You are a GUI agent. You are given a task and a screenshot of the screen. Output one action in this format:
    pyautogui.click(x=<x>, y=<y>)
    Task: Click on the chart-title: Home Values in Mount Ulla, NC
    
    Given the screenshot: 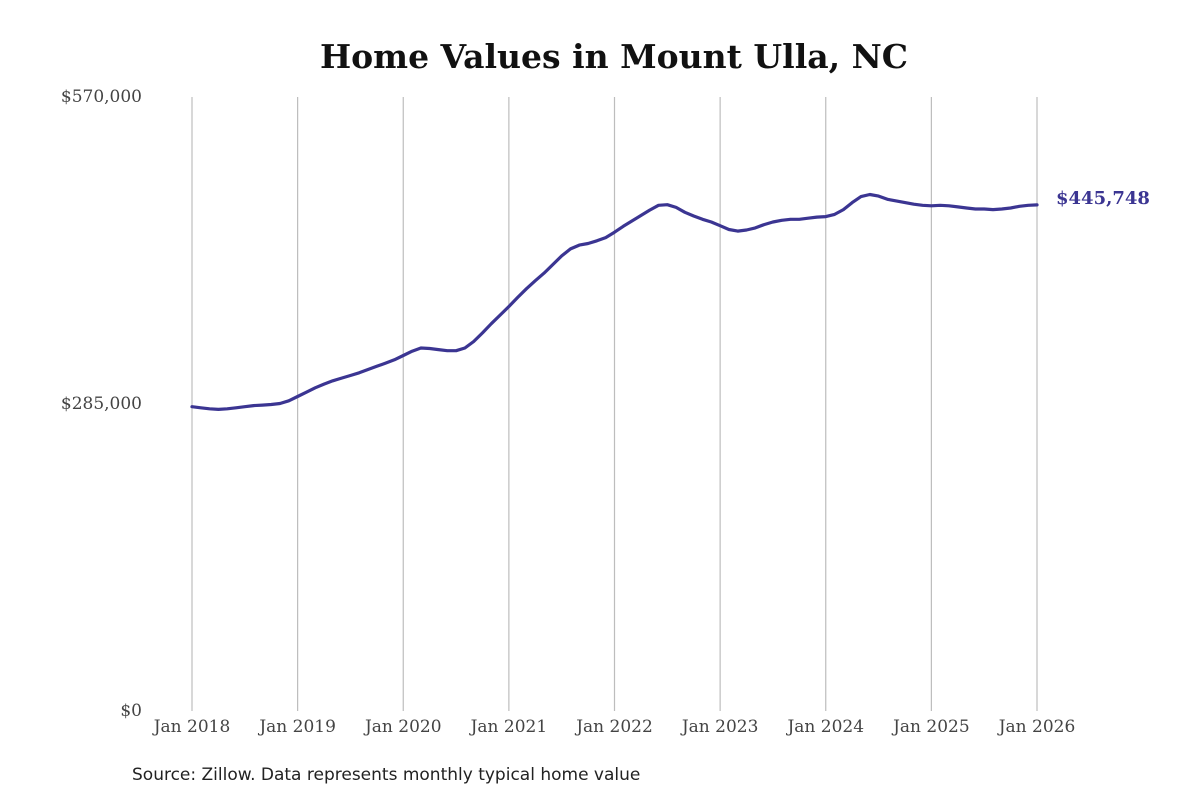 What is the action you would take?
    pyautogui.click(x=614, y=56)
    